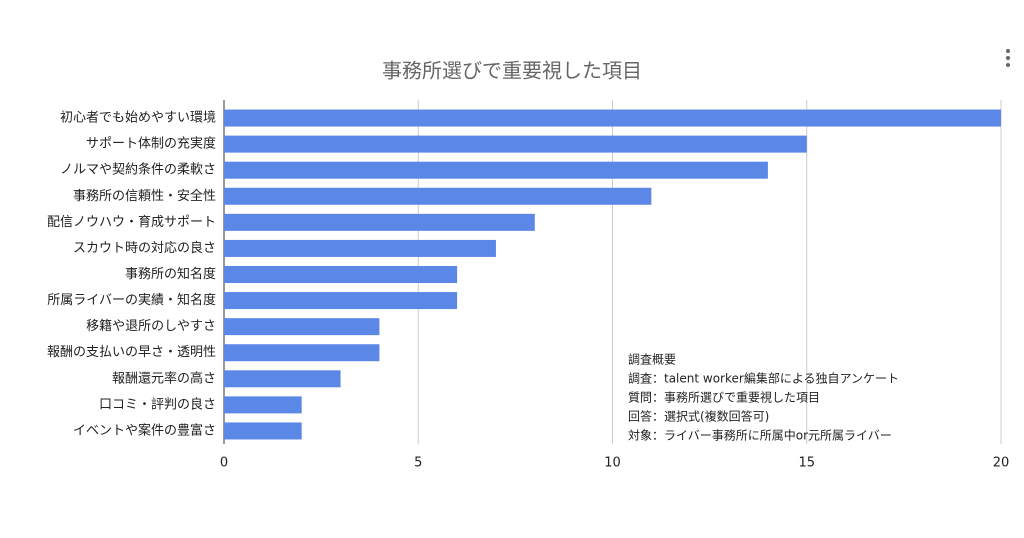 The height and width of the screenshot is (538, 1024). Describe the element at coordinates (170, 274) in the screenshot. I see `y-tick-label: 事務所の知名度` at that location.